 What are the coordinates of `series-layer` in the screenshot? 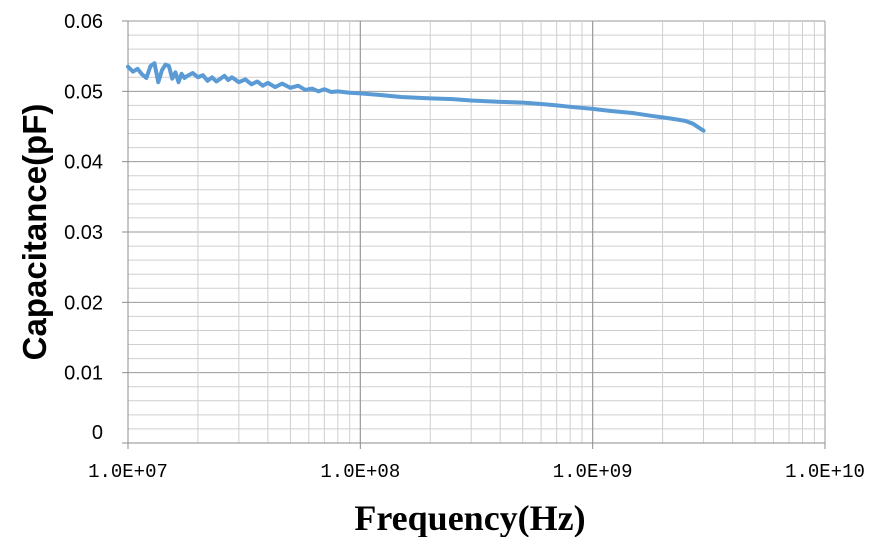 It's located at (416, 97).